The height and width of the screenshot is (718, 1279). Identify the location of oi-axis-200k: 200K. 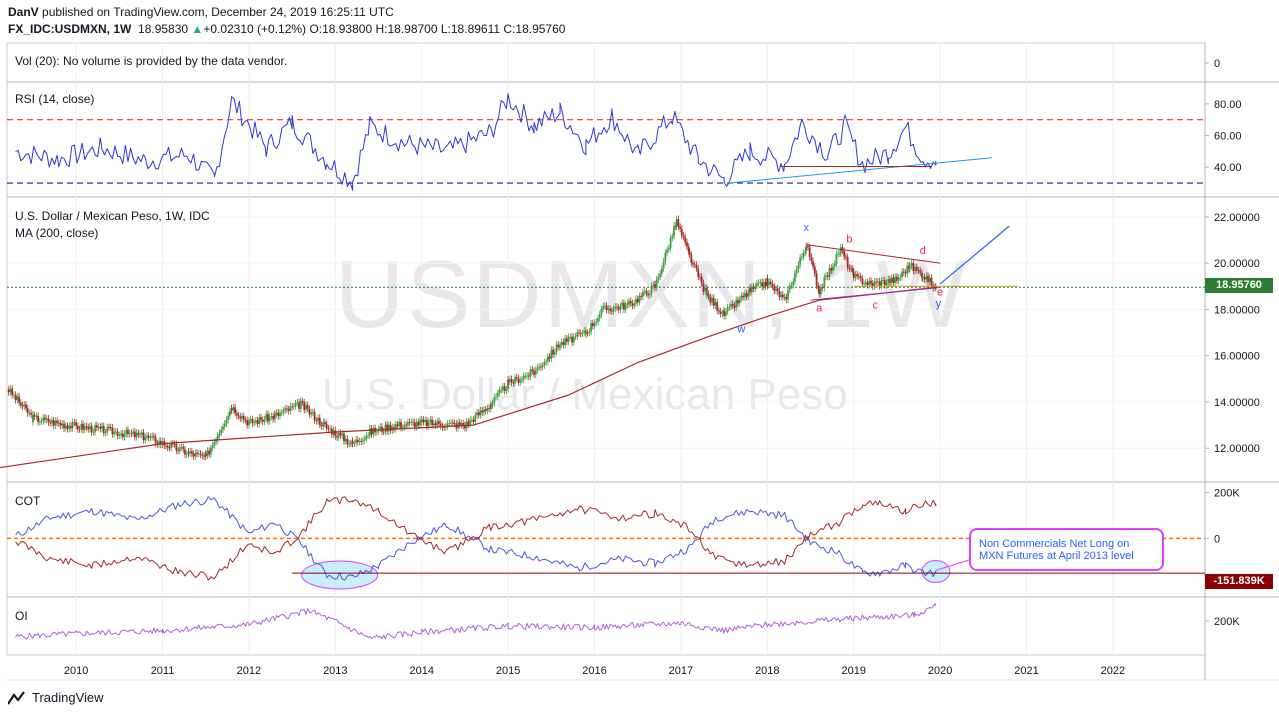
(1227, 622).